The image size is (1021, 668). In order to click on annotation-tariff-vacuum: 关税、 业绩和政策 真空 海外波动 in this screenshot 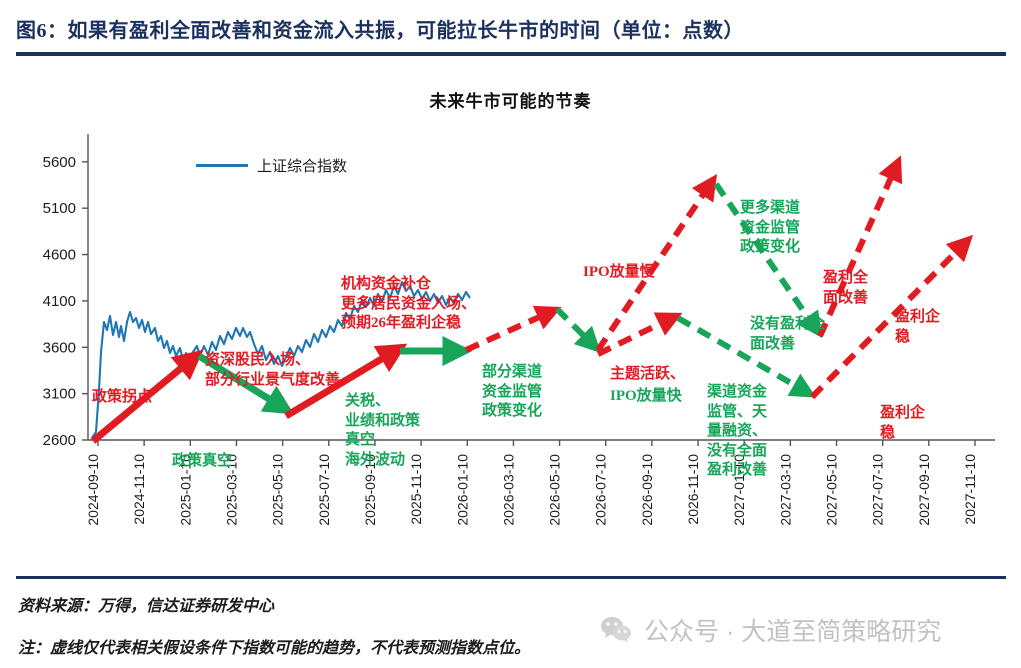, I will do `click(383, 430)`.